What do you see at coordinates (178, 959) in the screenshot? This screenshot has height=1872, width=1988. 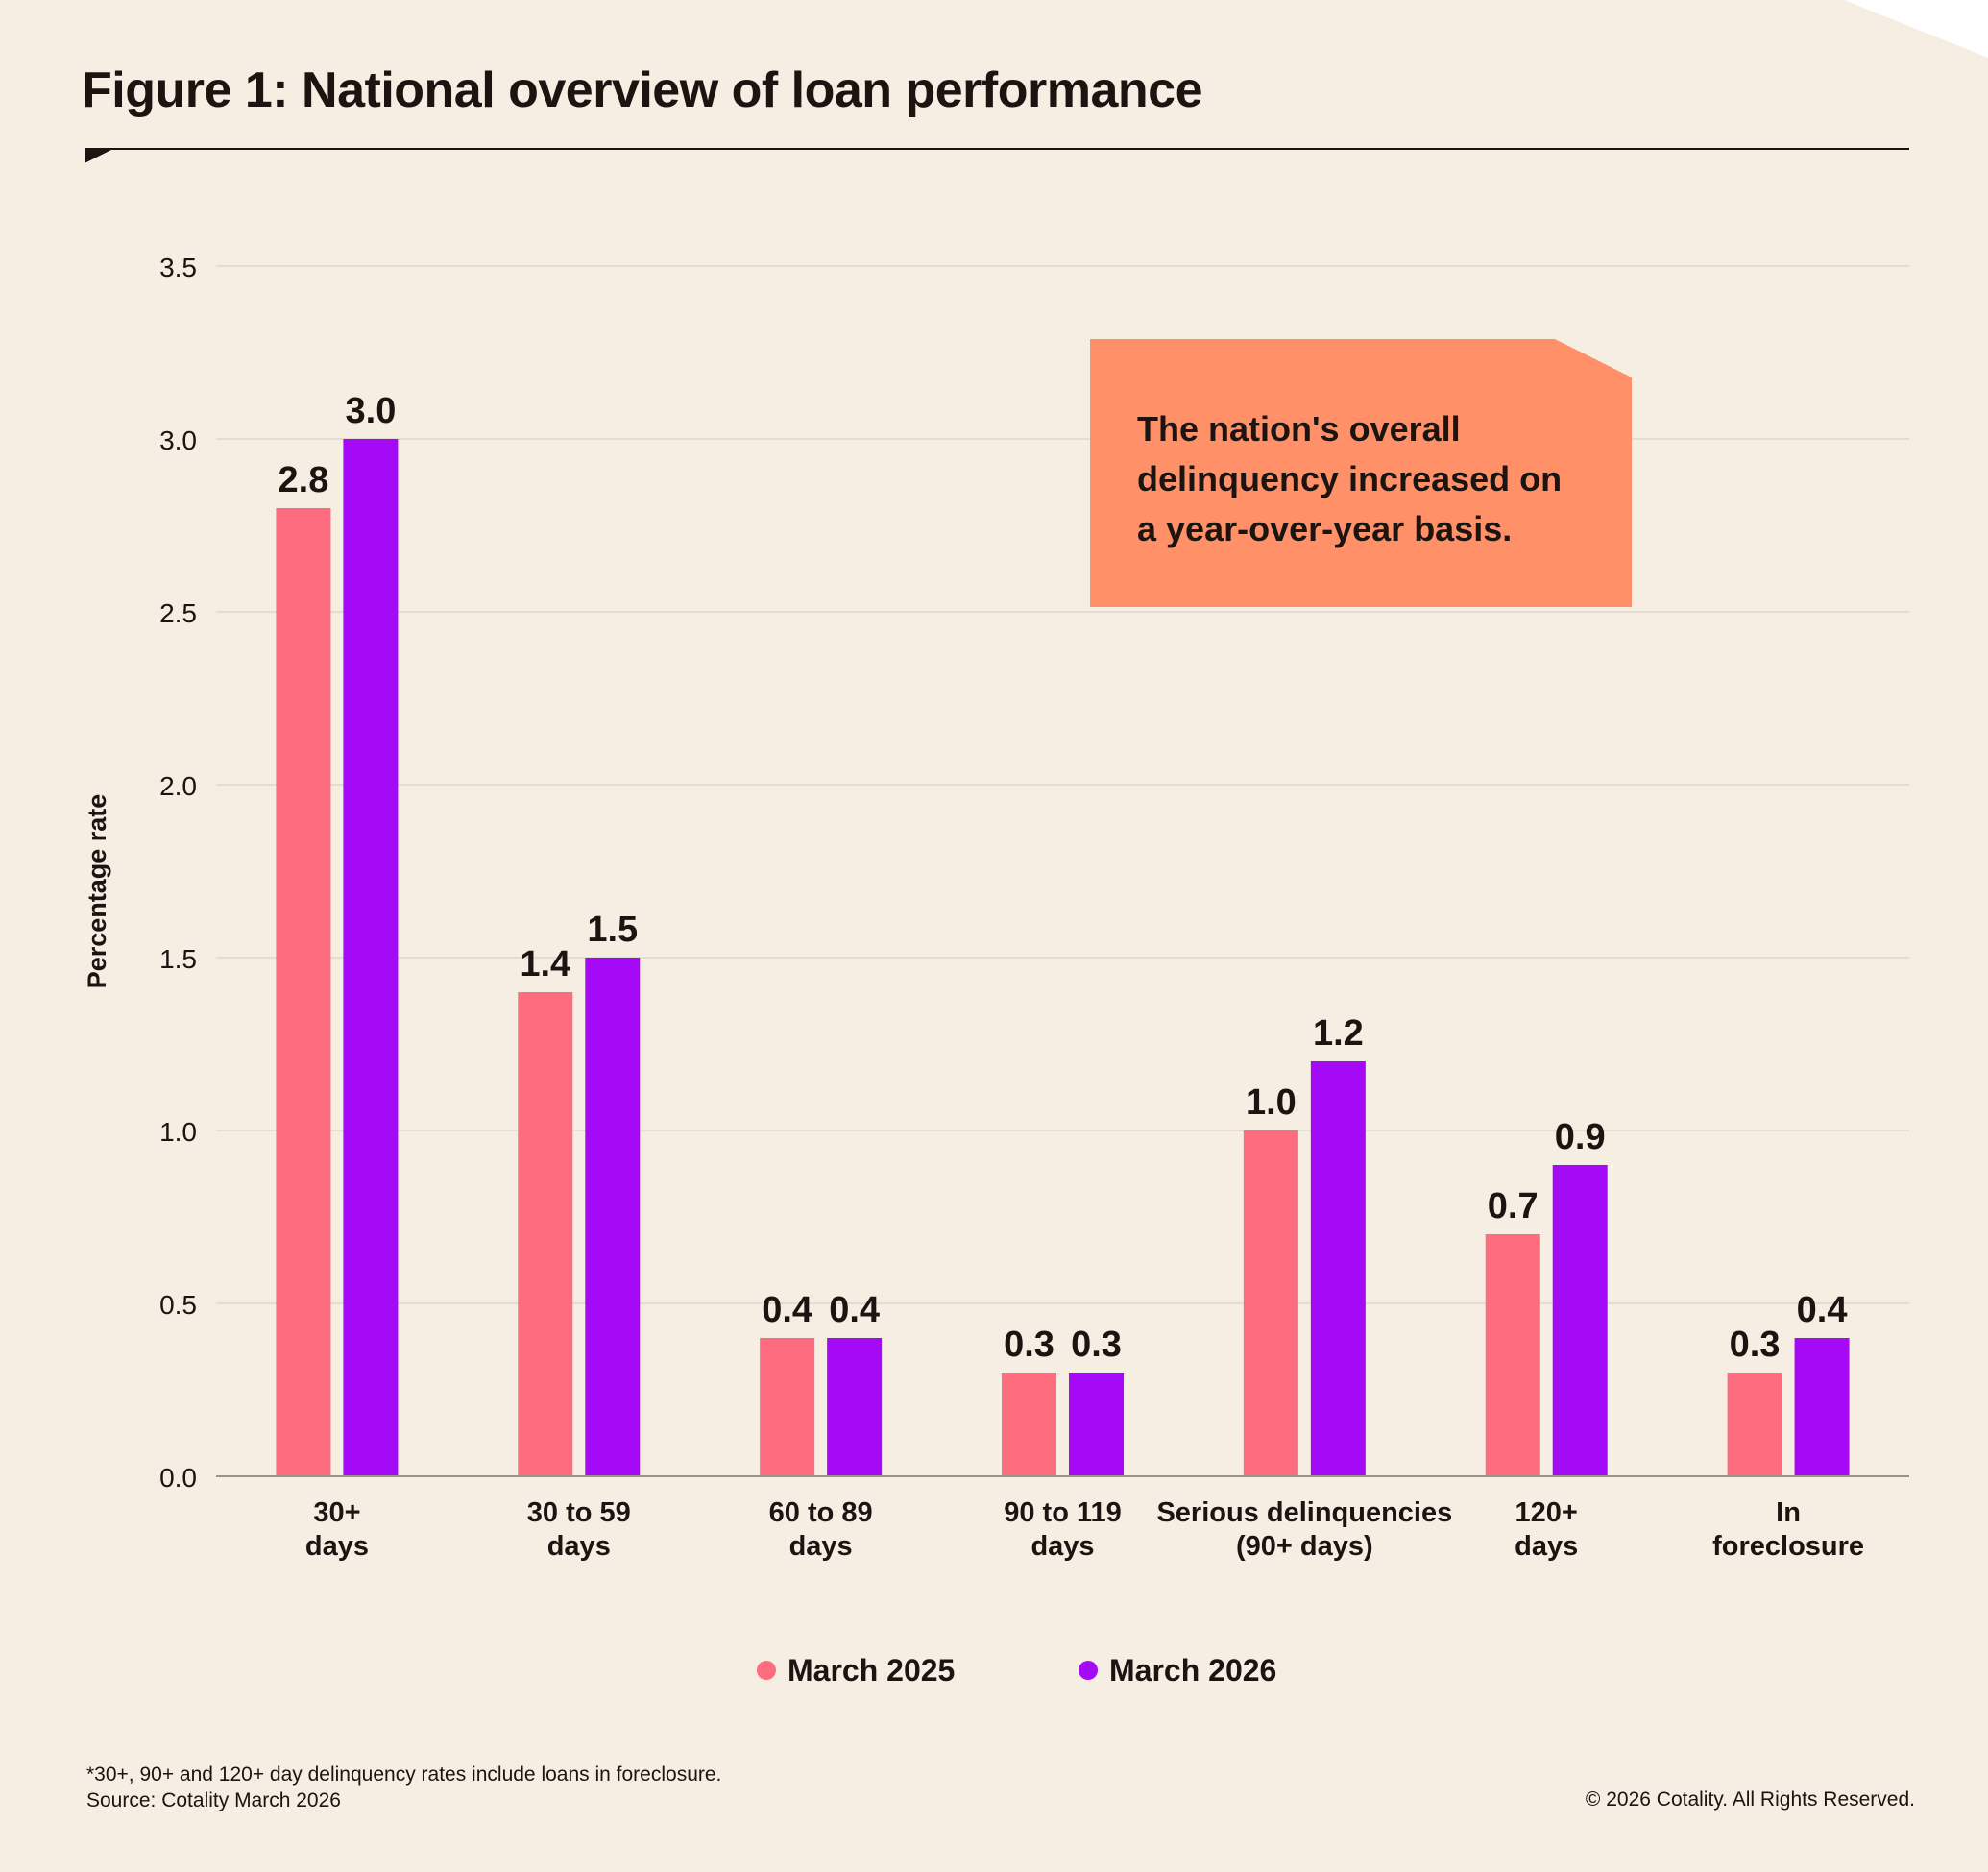 I see `y-tick-label: 1.5` at bounding box center [178, 959].